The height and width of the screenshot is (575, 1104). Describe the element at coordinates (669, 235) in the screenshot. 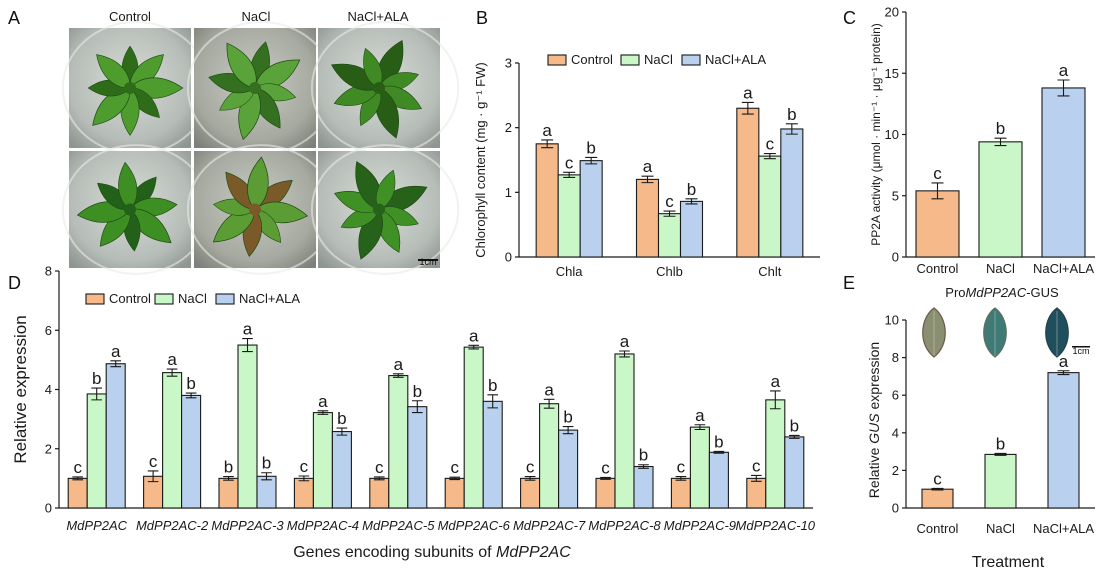

I see `chart-b-bar-chlb-nacl` at that location.